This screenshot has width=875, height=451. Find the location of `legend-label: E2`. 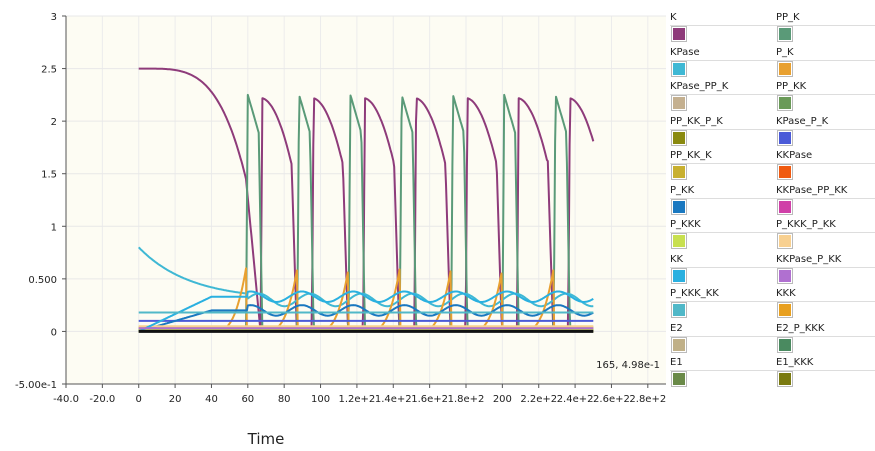

legend-label: E2 is located at coordinates (676, 328).